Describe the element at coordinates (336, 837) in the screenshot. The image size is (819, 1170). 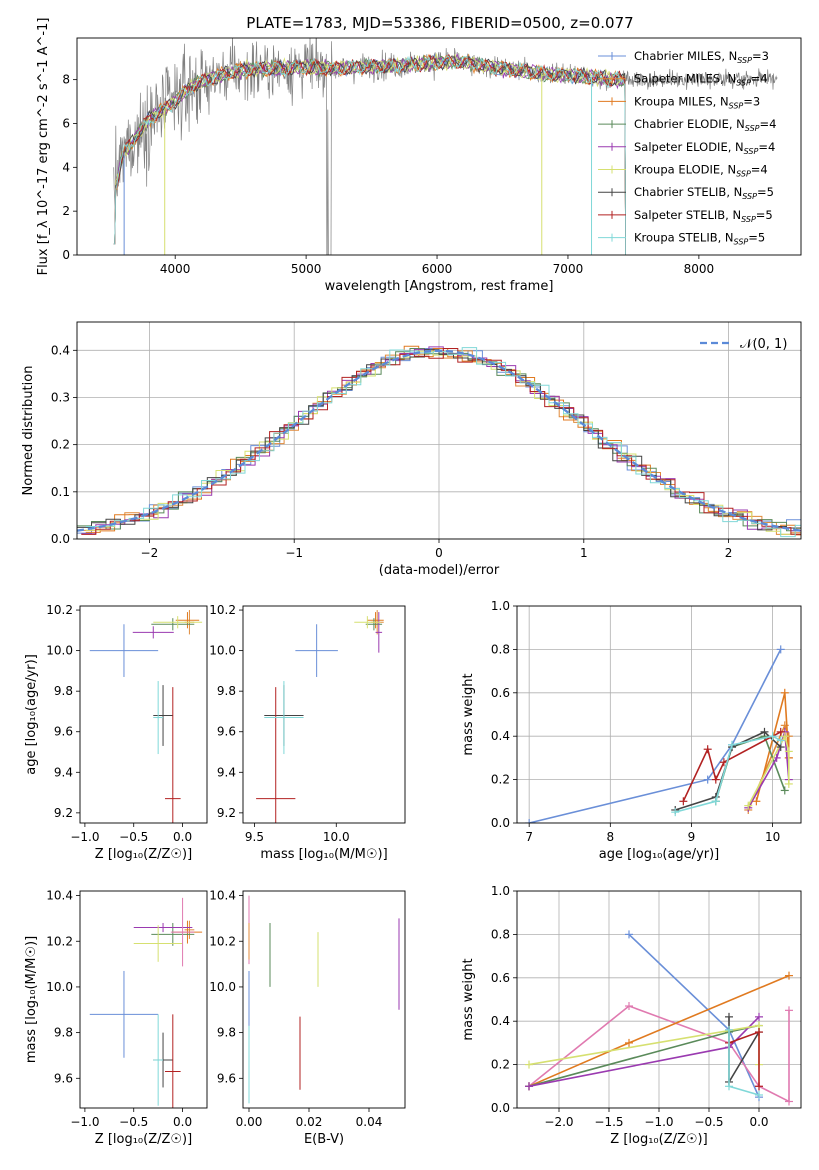
I see `x-tick-label: 10.0` at that location.